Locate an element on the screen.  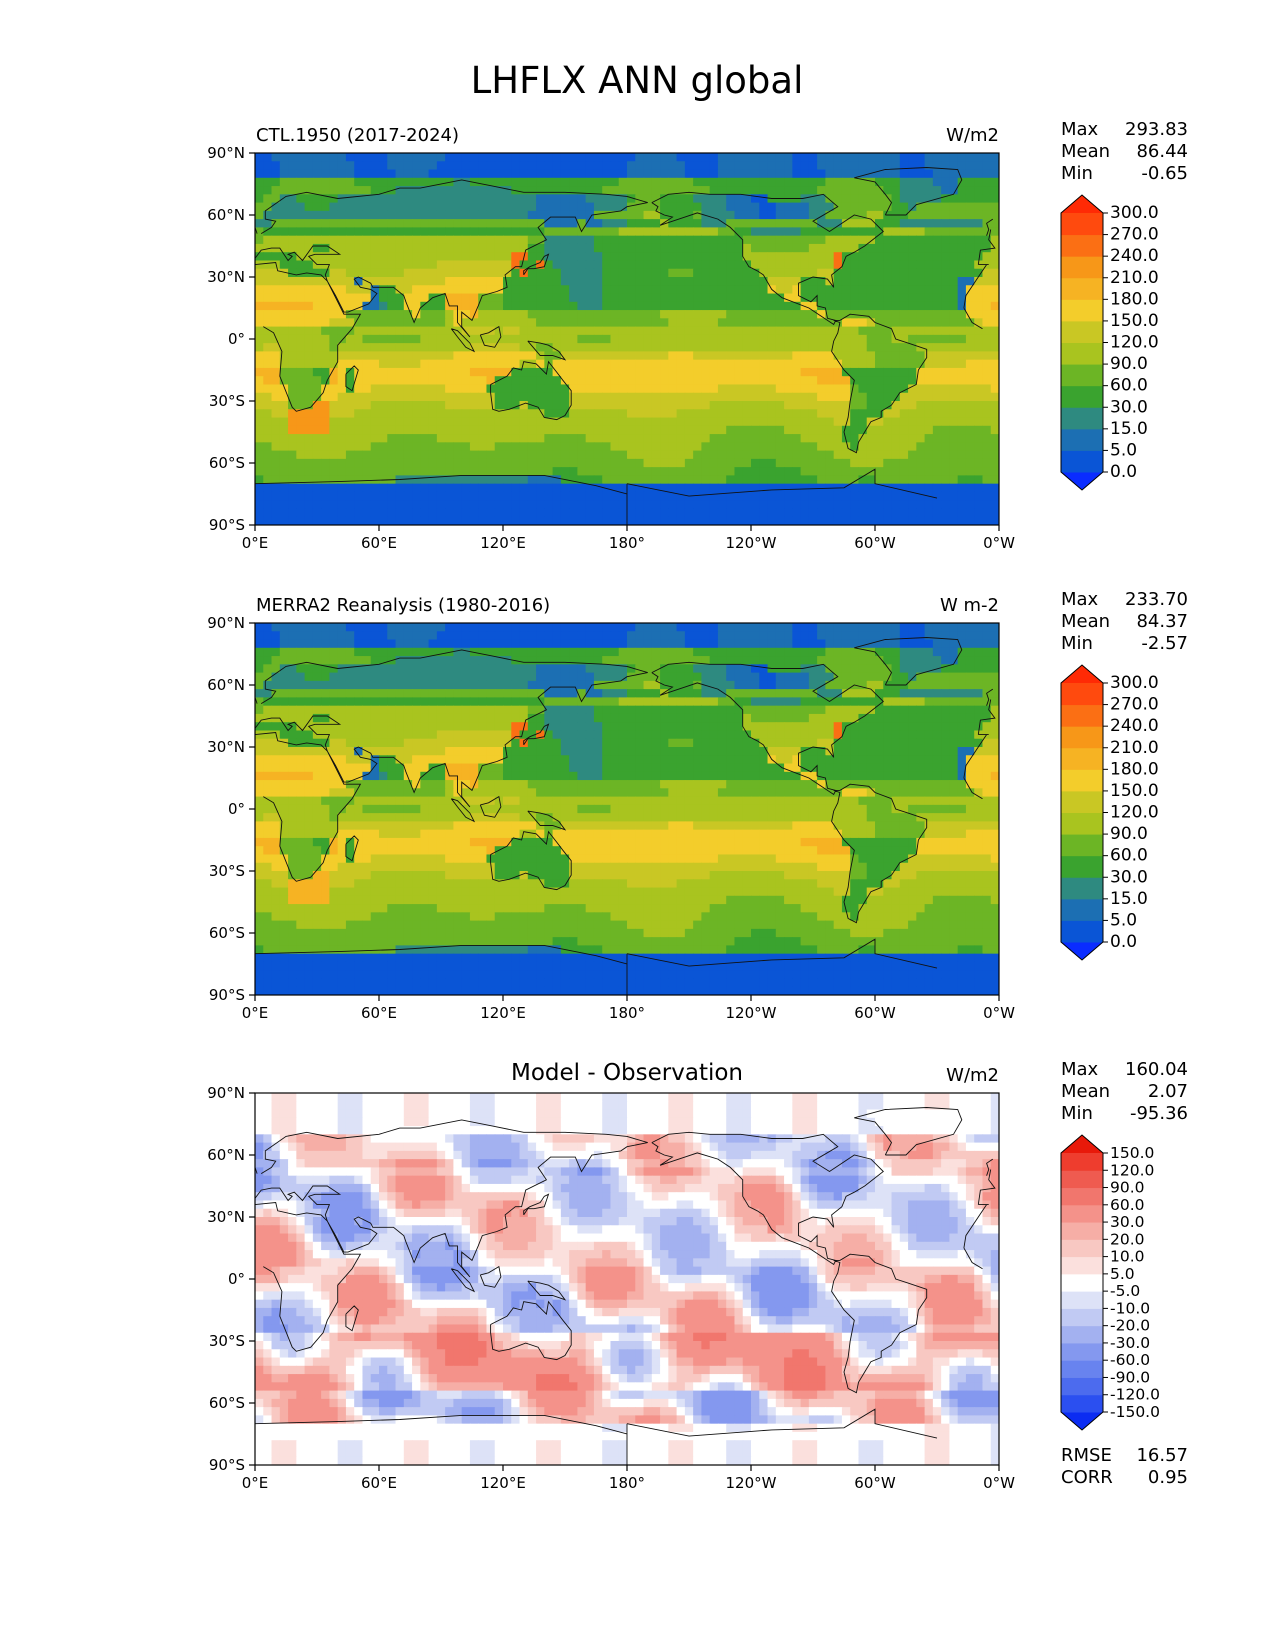
colorbar-tick-label: -10.0 is located at coordinates (1130, 1308).